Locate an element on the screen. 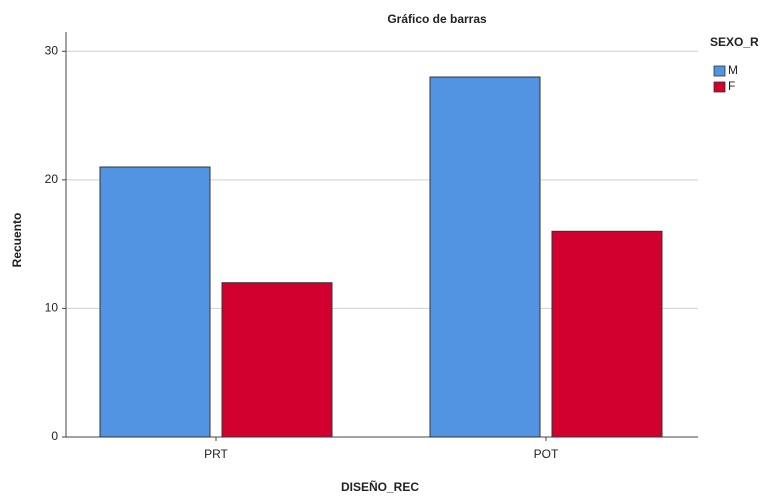 The image size is (784, 498). x-tick-label: POT is located at coordinates (546, 454).